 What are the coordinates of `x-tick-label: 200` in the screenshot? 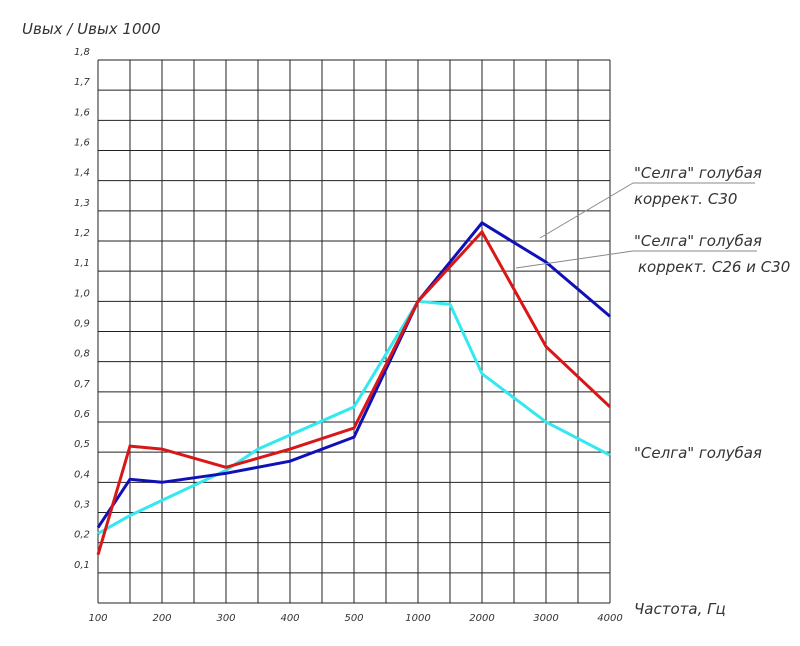 It's located at (161, 618).